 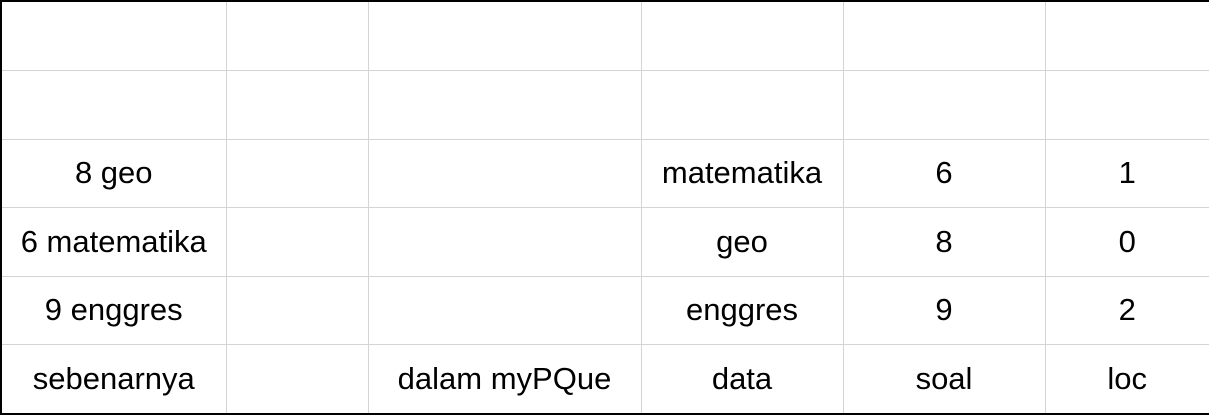 What do you see at coordinates (505, 378) in the screenshot?
I see `cell: dalam myPQue` at bounding box center [505, 378].